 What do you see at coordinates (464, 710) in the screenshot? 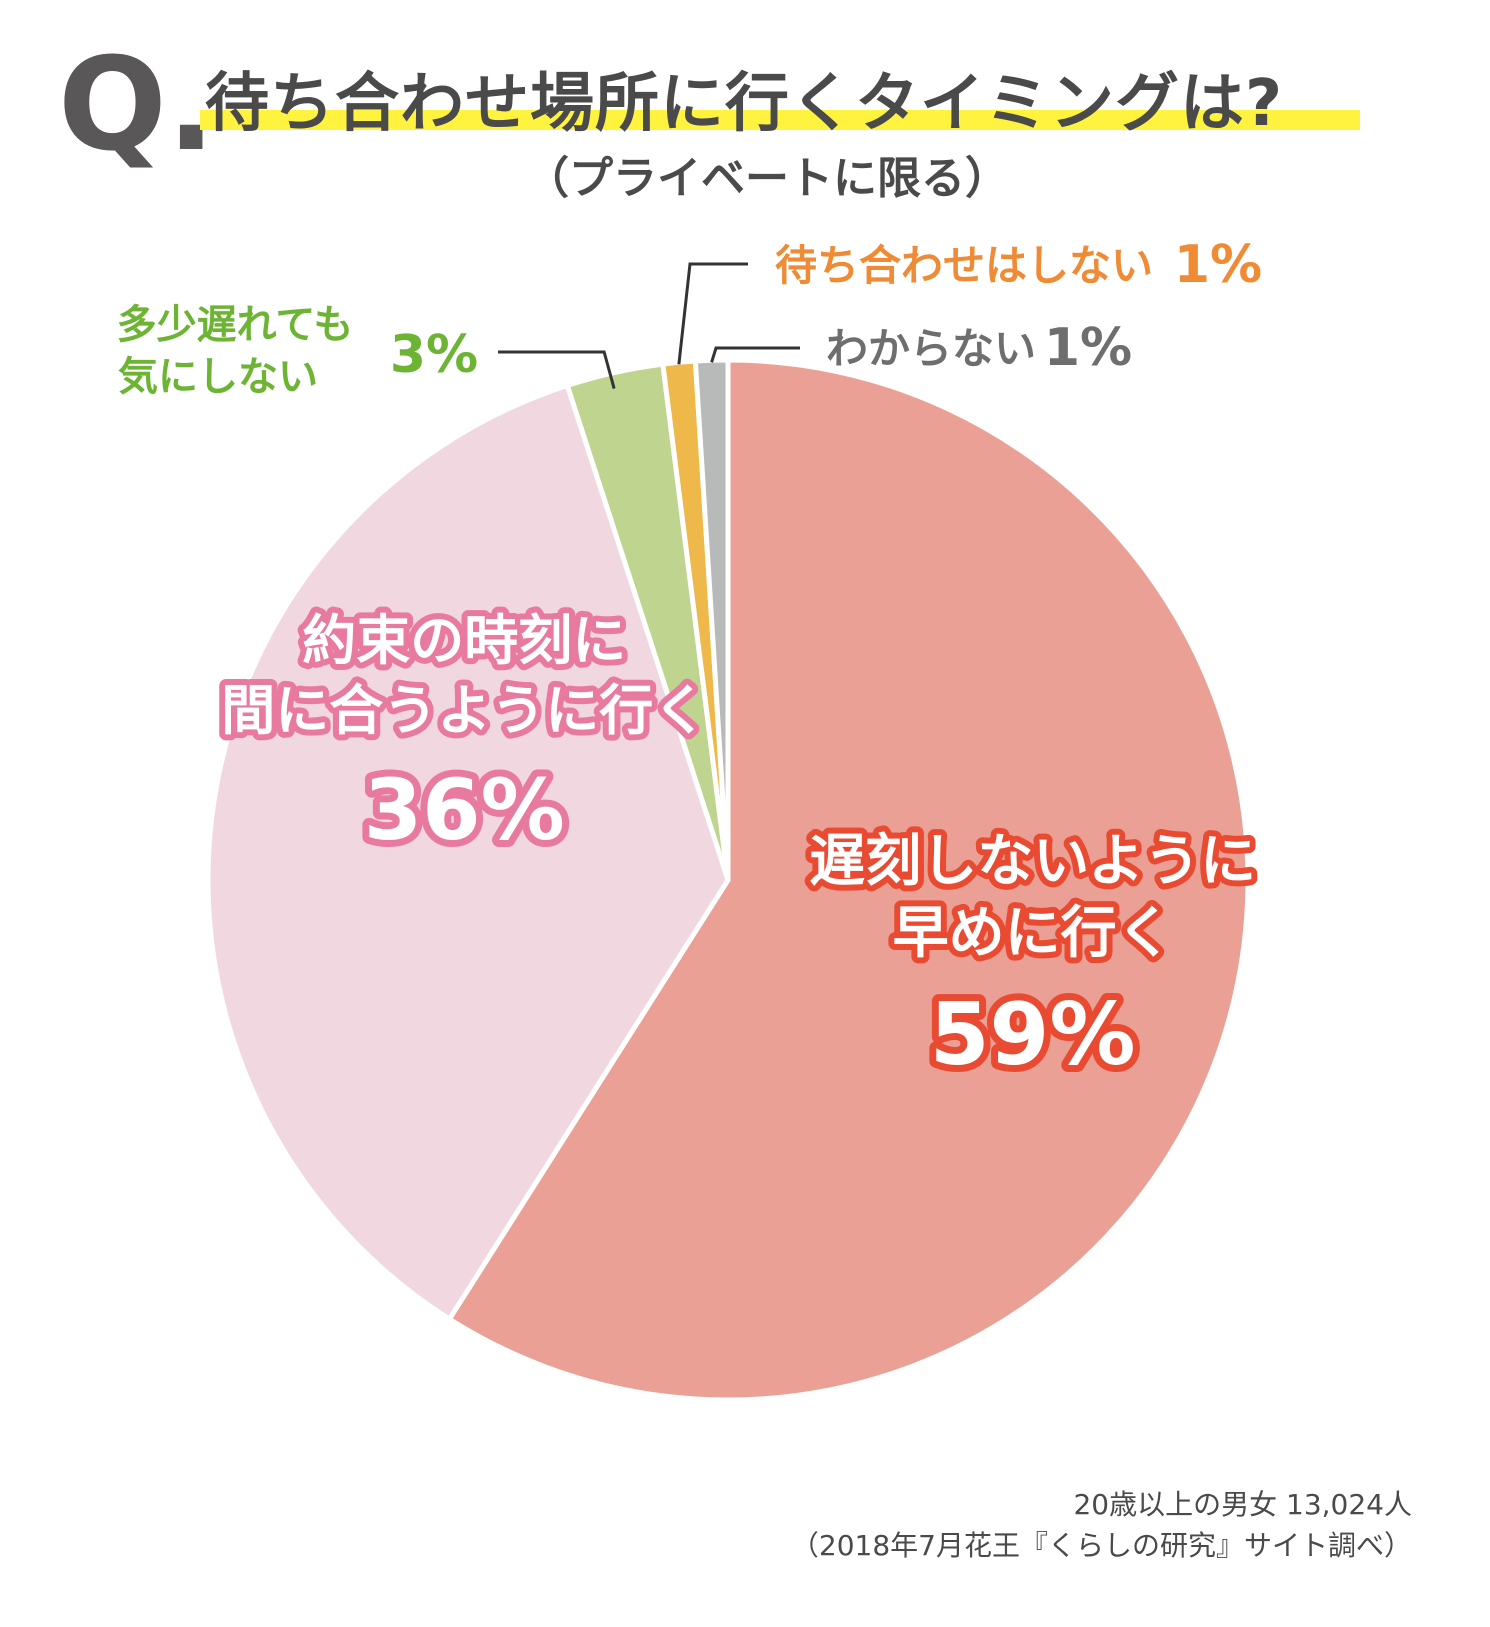
I see `slice-label-on-time: 間に合うように行く` at bounding box center [464, 710].